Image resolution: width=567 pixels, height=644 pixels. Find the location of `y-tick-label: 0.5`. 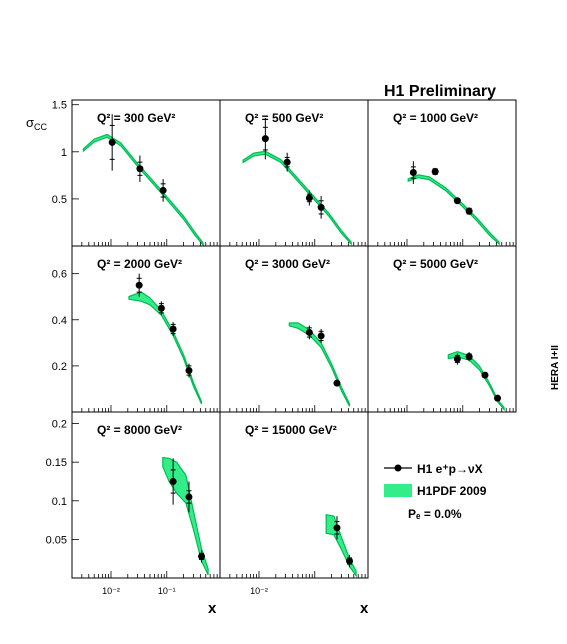

y-tick-label: 0.5 is located at coordinates (59, 200).